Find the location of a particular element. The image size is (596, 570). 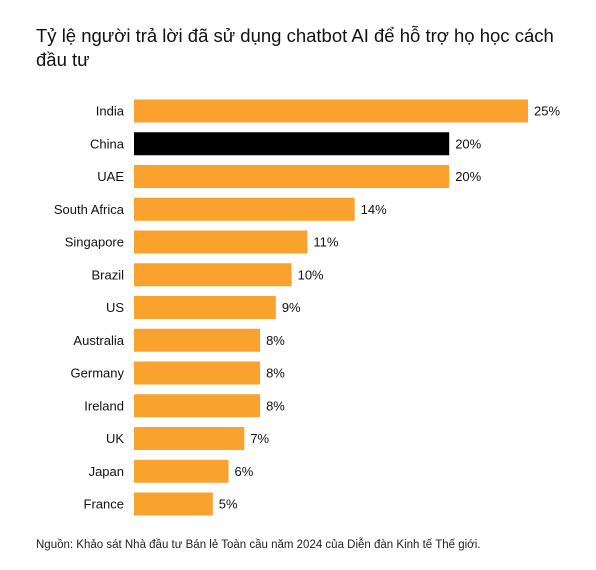

bar-japan is located at coordinates (181, 471).